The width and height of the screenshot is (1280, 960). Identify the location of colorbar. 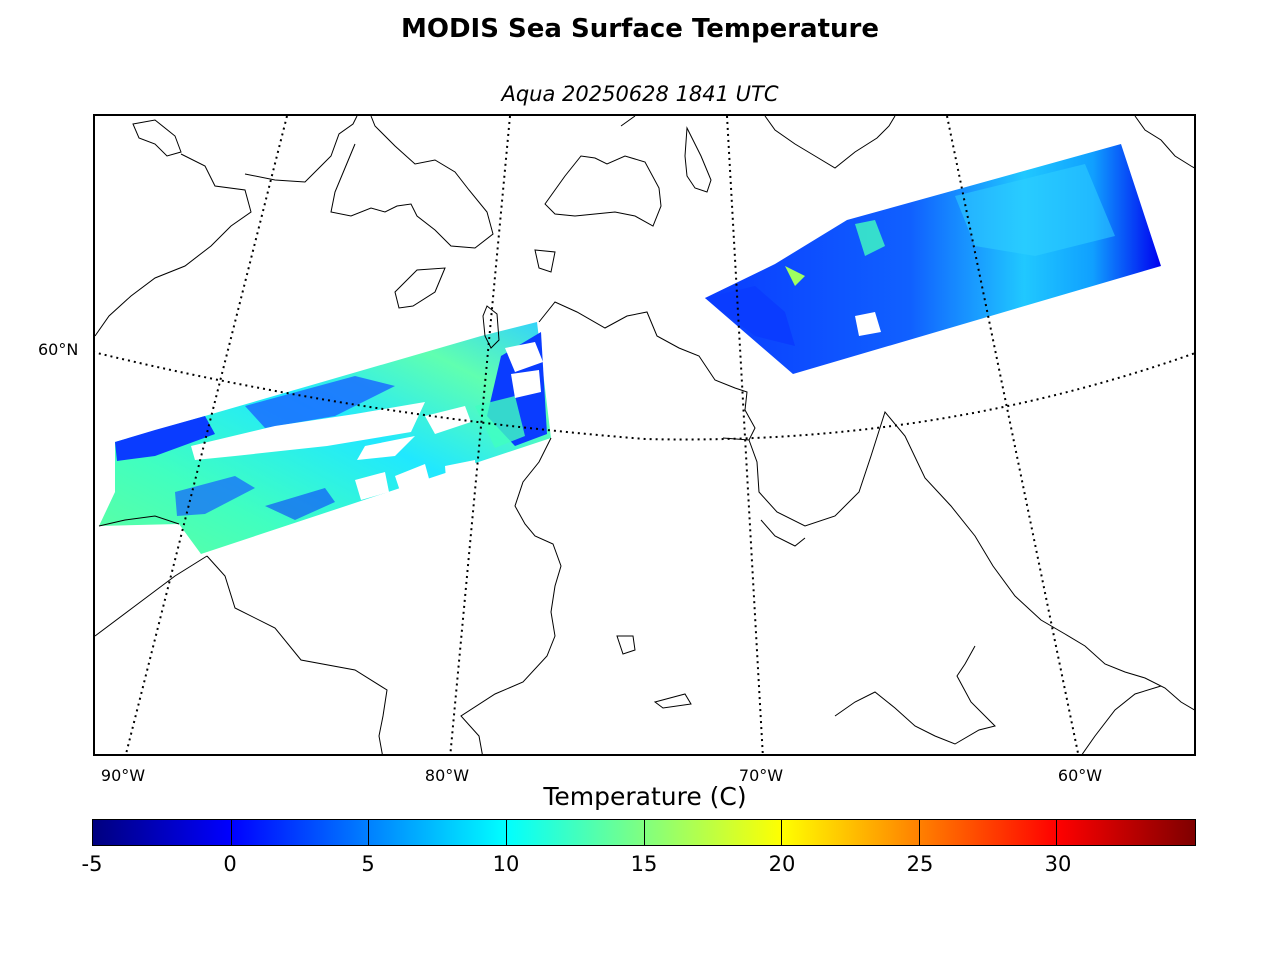
(644, 832).